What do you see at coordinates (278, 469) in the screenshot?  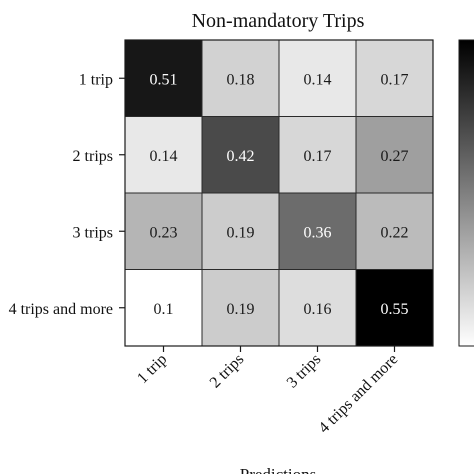 I see `x-axis-label: Predictions` at bounding box center [278, 469].